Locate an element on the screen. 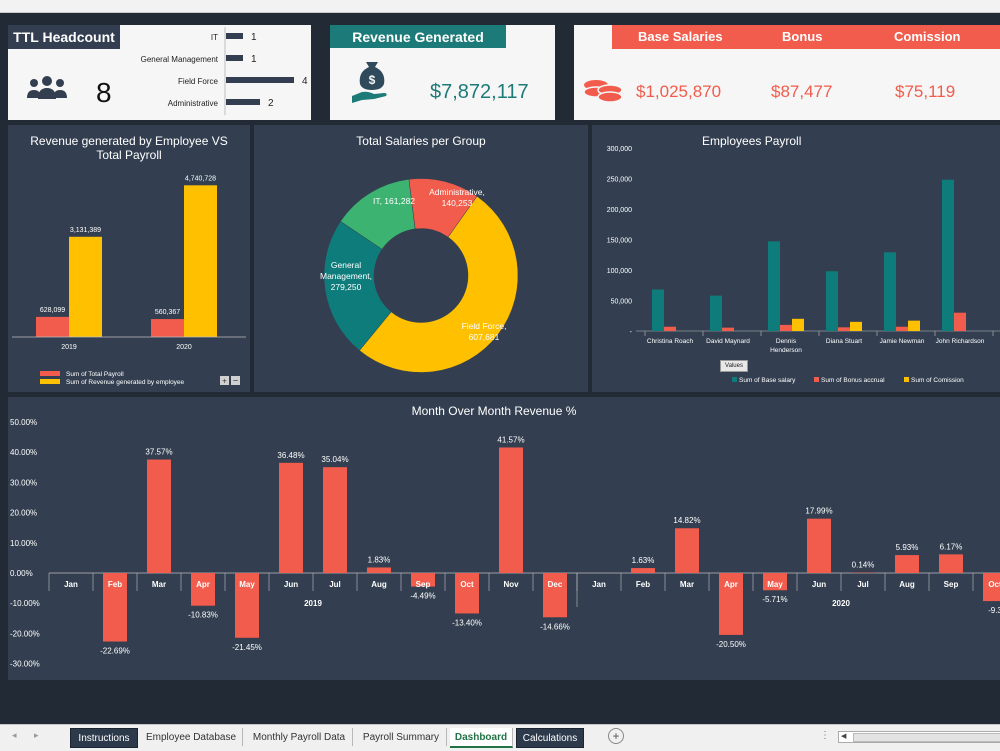  scroll-right-icon: ▸ is located at coordinates (36, 735).